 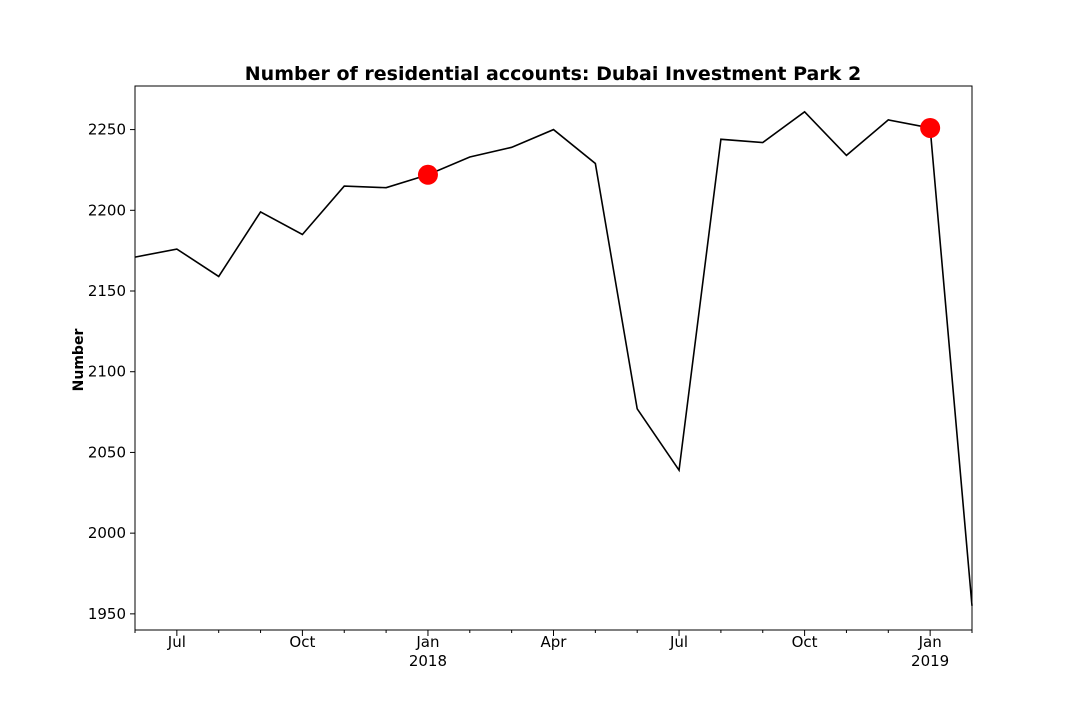 What do you see at coordinates (554, 642) in the screenshot?
I see `x-tick-label: Apr` at bounding box center [554, 642].